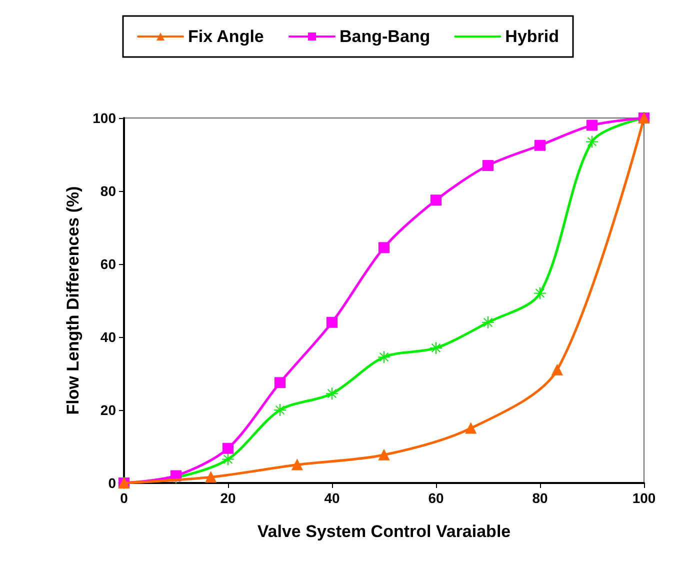  What do you see at coordinates (108, 191) in the screenshot?
I see `y-tick-label: 80` at bounding box center [108, 191].